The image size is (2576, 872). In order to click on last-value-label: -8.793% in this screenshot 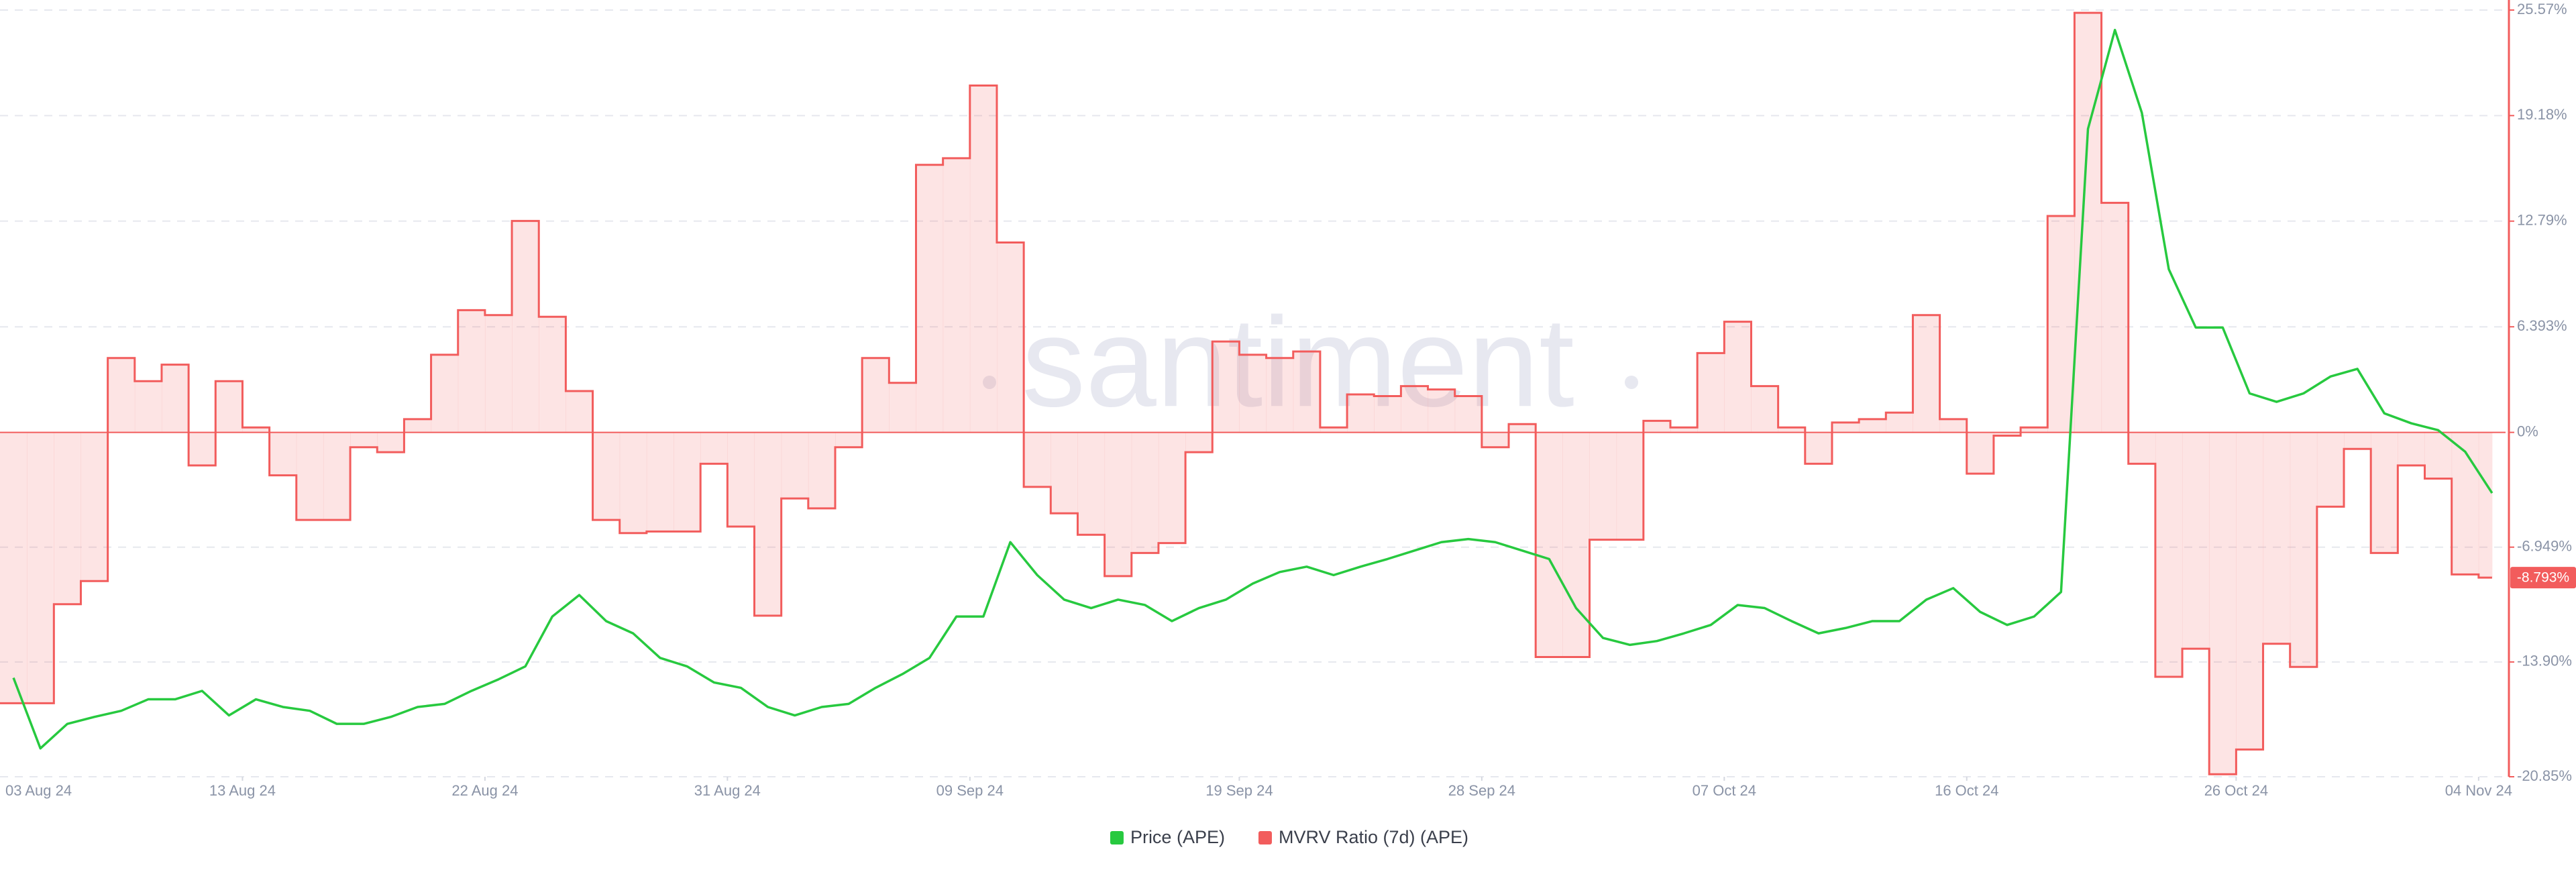, I will do `click(2543, 578)`.